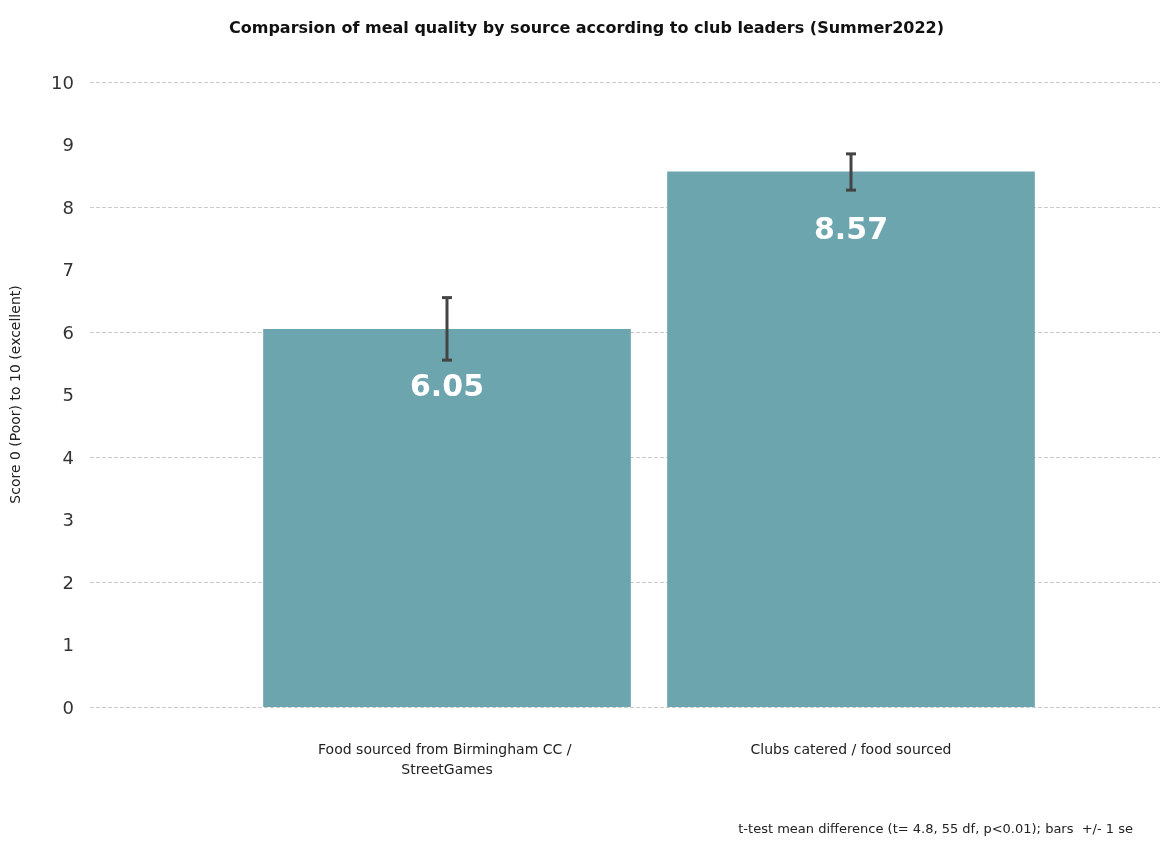 This screenshot has height=845, width=1173. I want to click on y-tick-label: 6, so click(68, 332).